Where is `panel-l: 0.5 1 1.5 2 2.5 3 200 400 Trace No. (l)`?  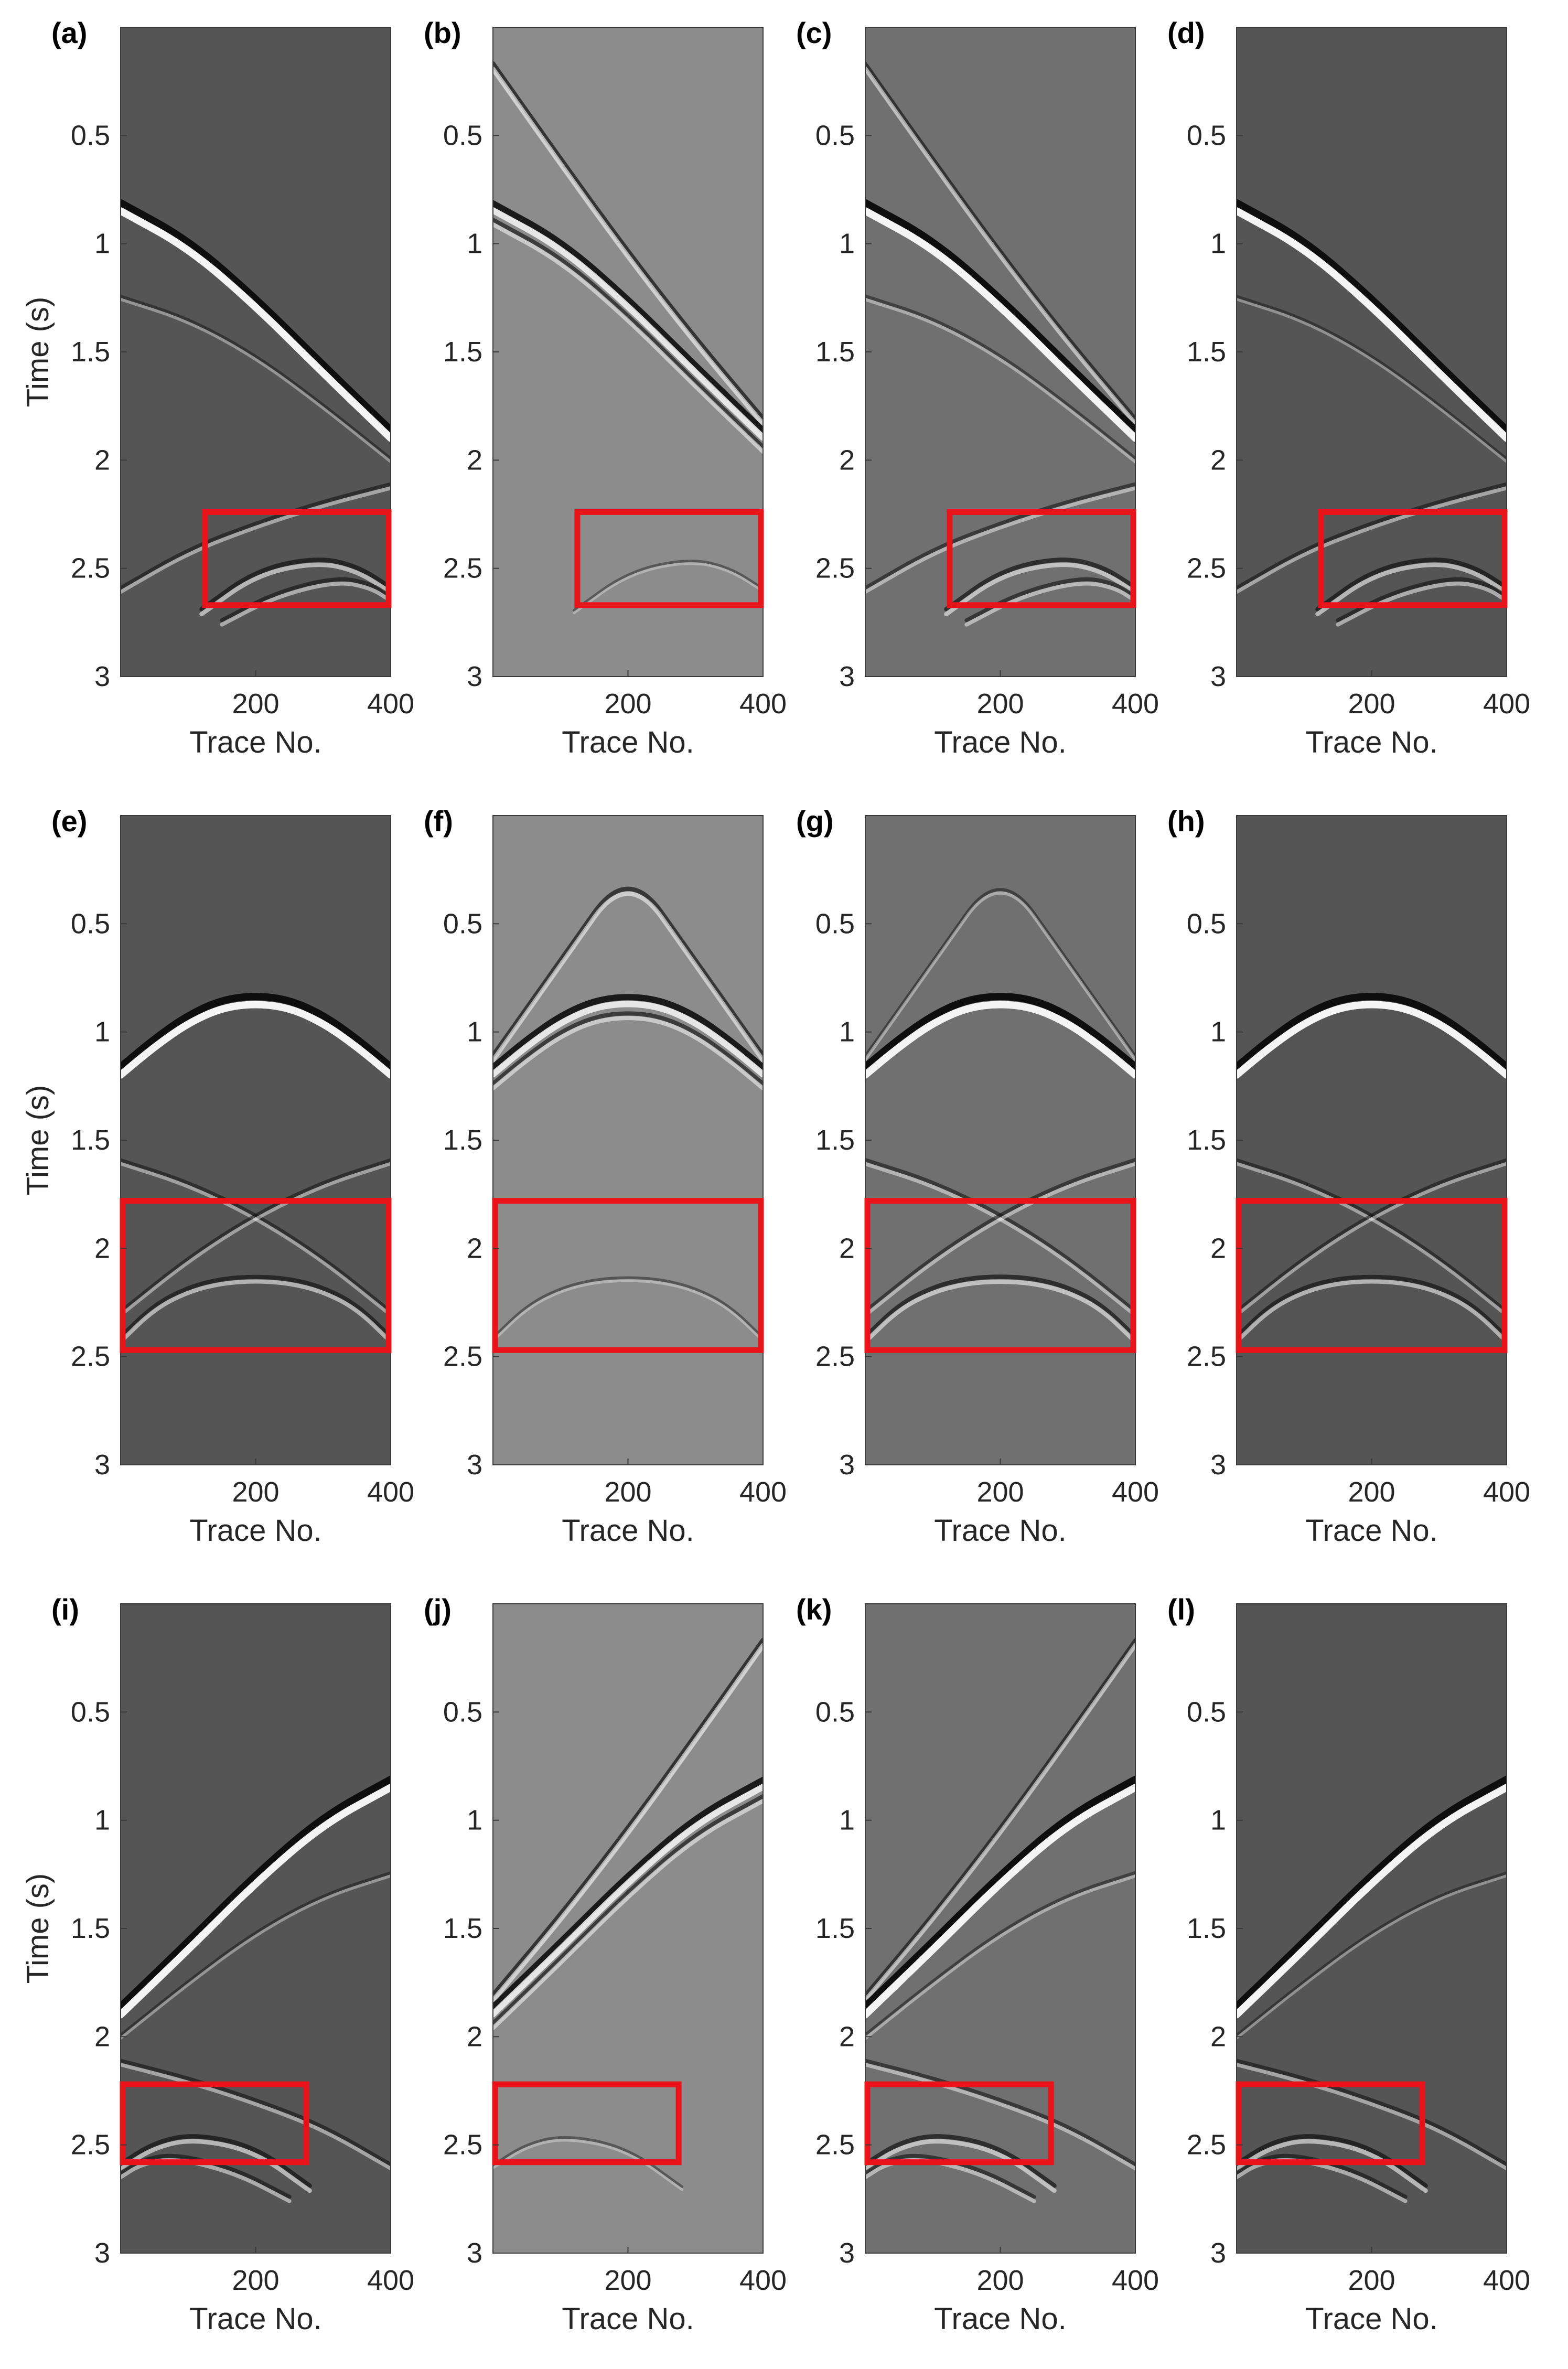
panel-l: 0.5 1 1.5 2 2.5 3 200 400 Trace No. (l) is located at coordinates (1348, 1964).